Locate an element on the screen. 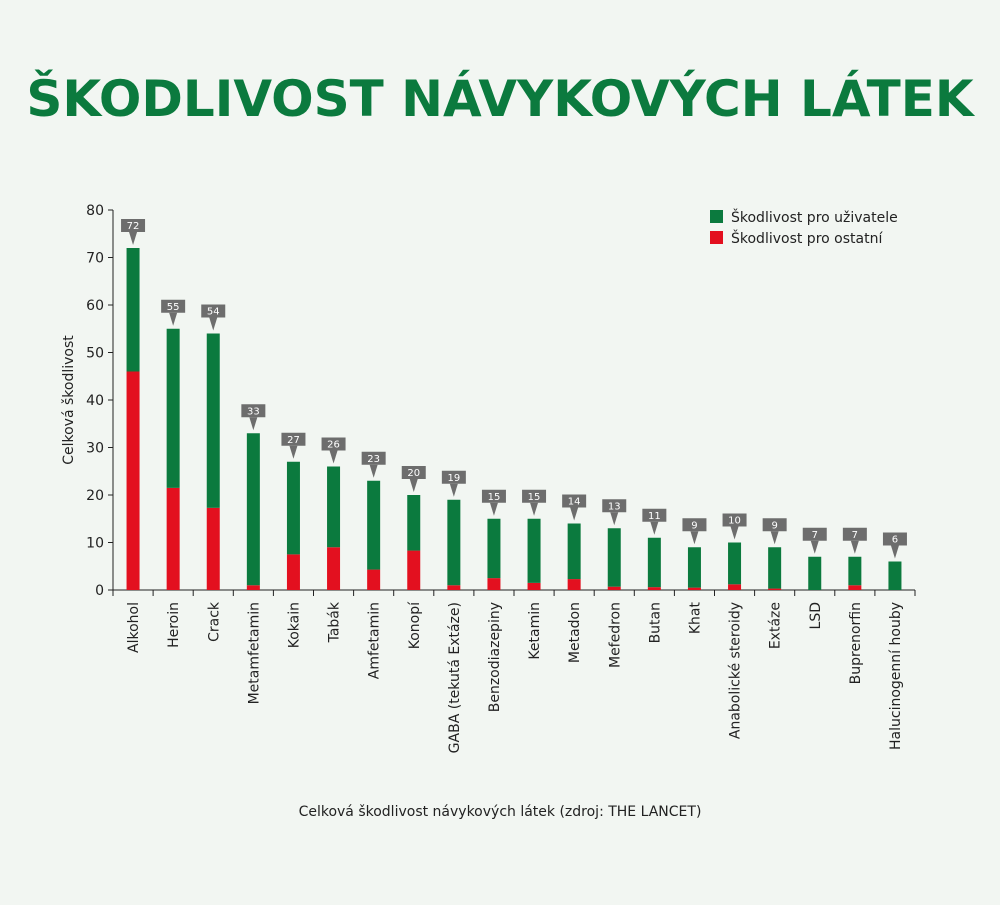 The width and height of the screenshot is (1000, 905). y-tick-label: 10 is located at coordinates (95, 544).